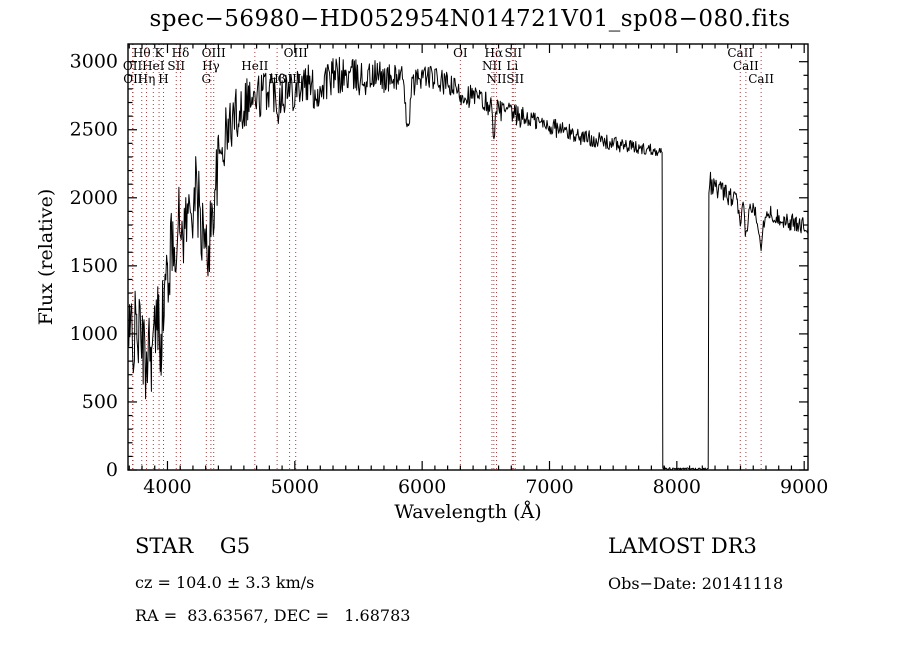 The image size is (900, 649). What do you see at coordinates (682, 546) in the screenshot?
I see `survey-label: LAMOST DR3` at bounding box center [682, 546].